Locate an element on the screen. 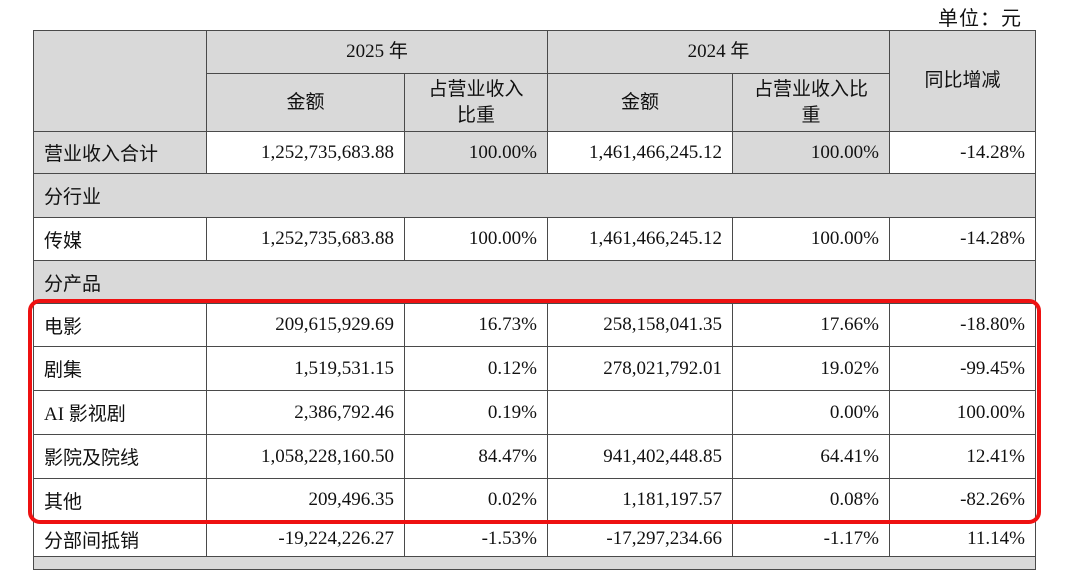  value-cell: 209,496.35 is located at coordinates (305, 500).